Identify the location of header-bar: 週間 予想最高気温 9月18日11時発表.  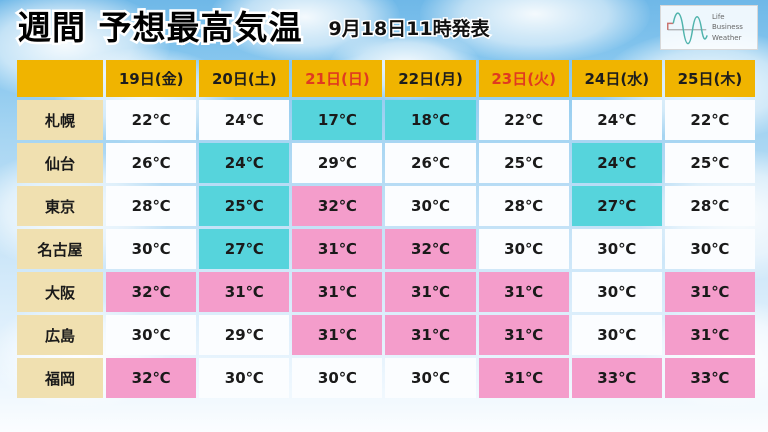
(384, 27).